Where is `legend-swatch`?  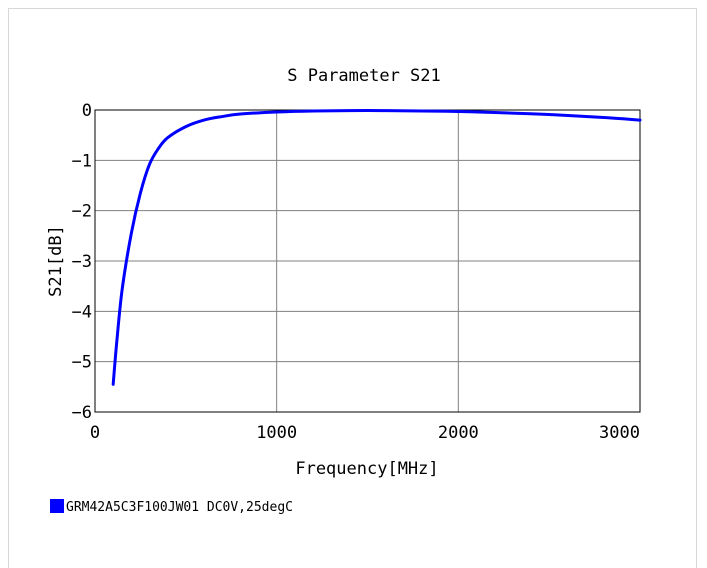
legend-swatch is located at coordinates (57, 506).